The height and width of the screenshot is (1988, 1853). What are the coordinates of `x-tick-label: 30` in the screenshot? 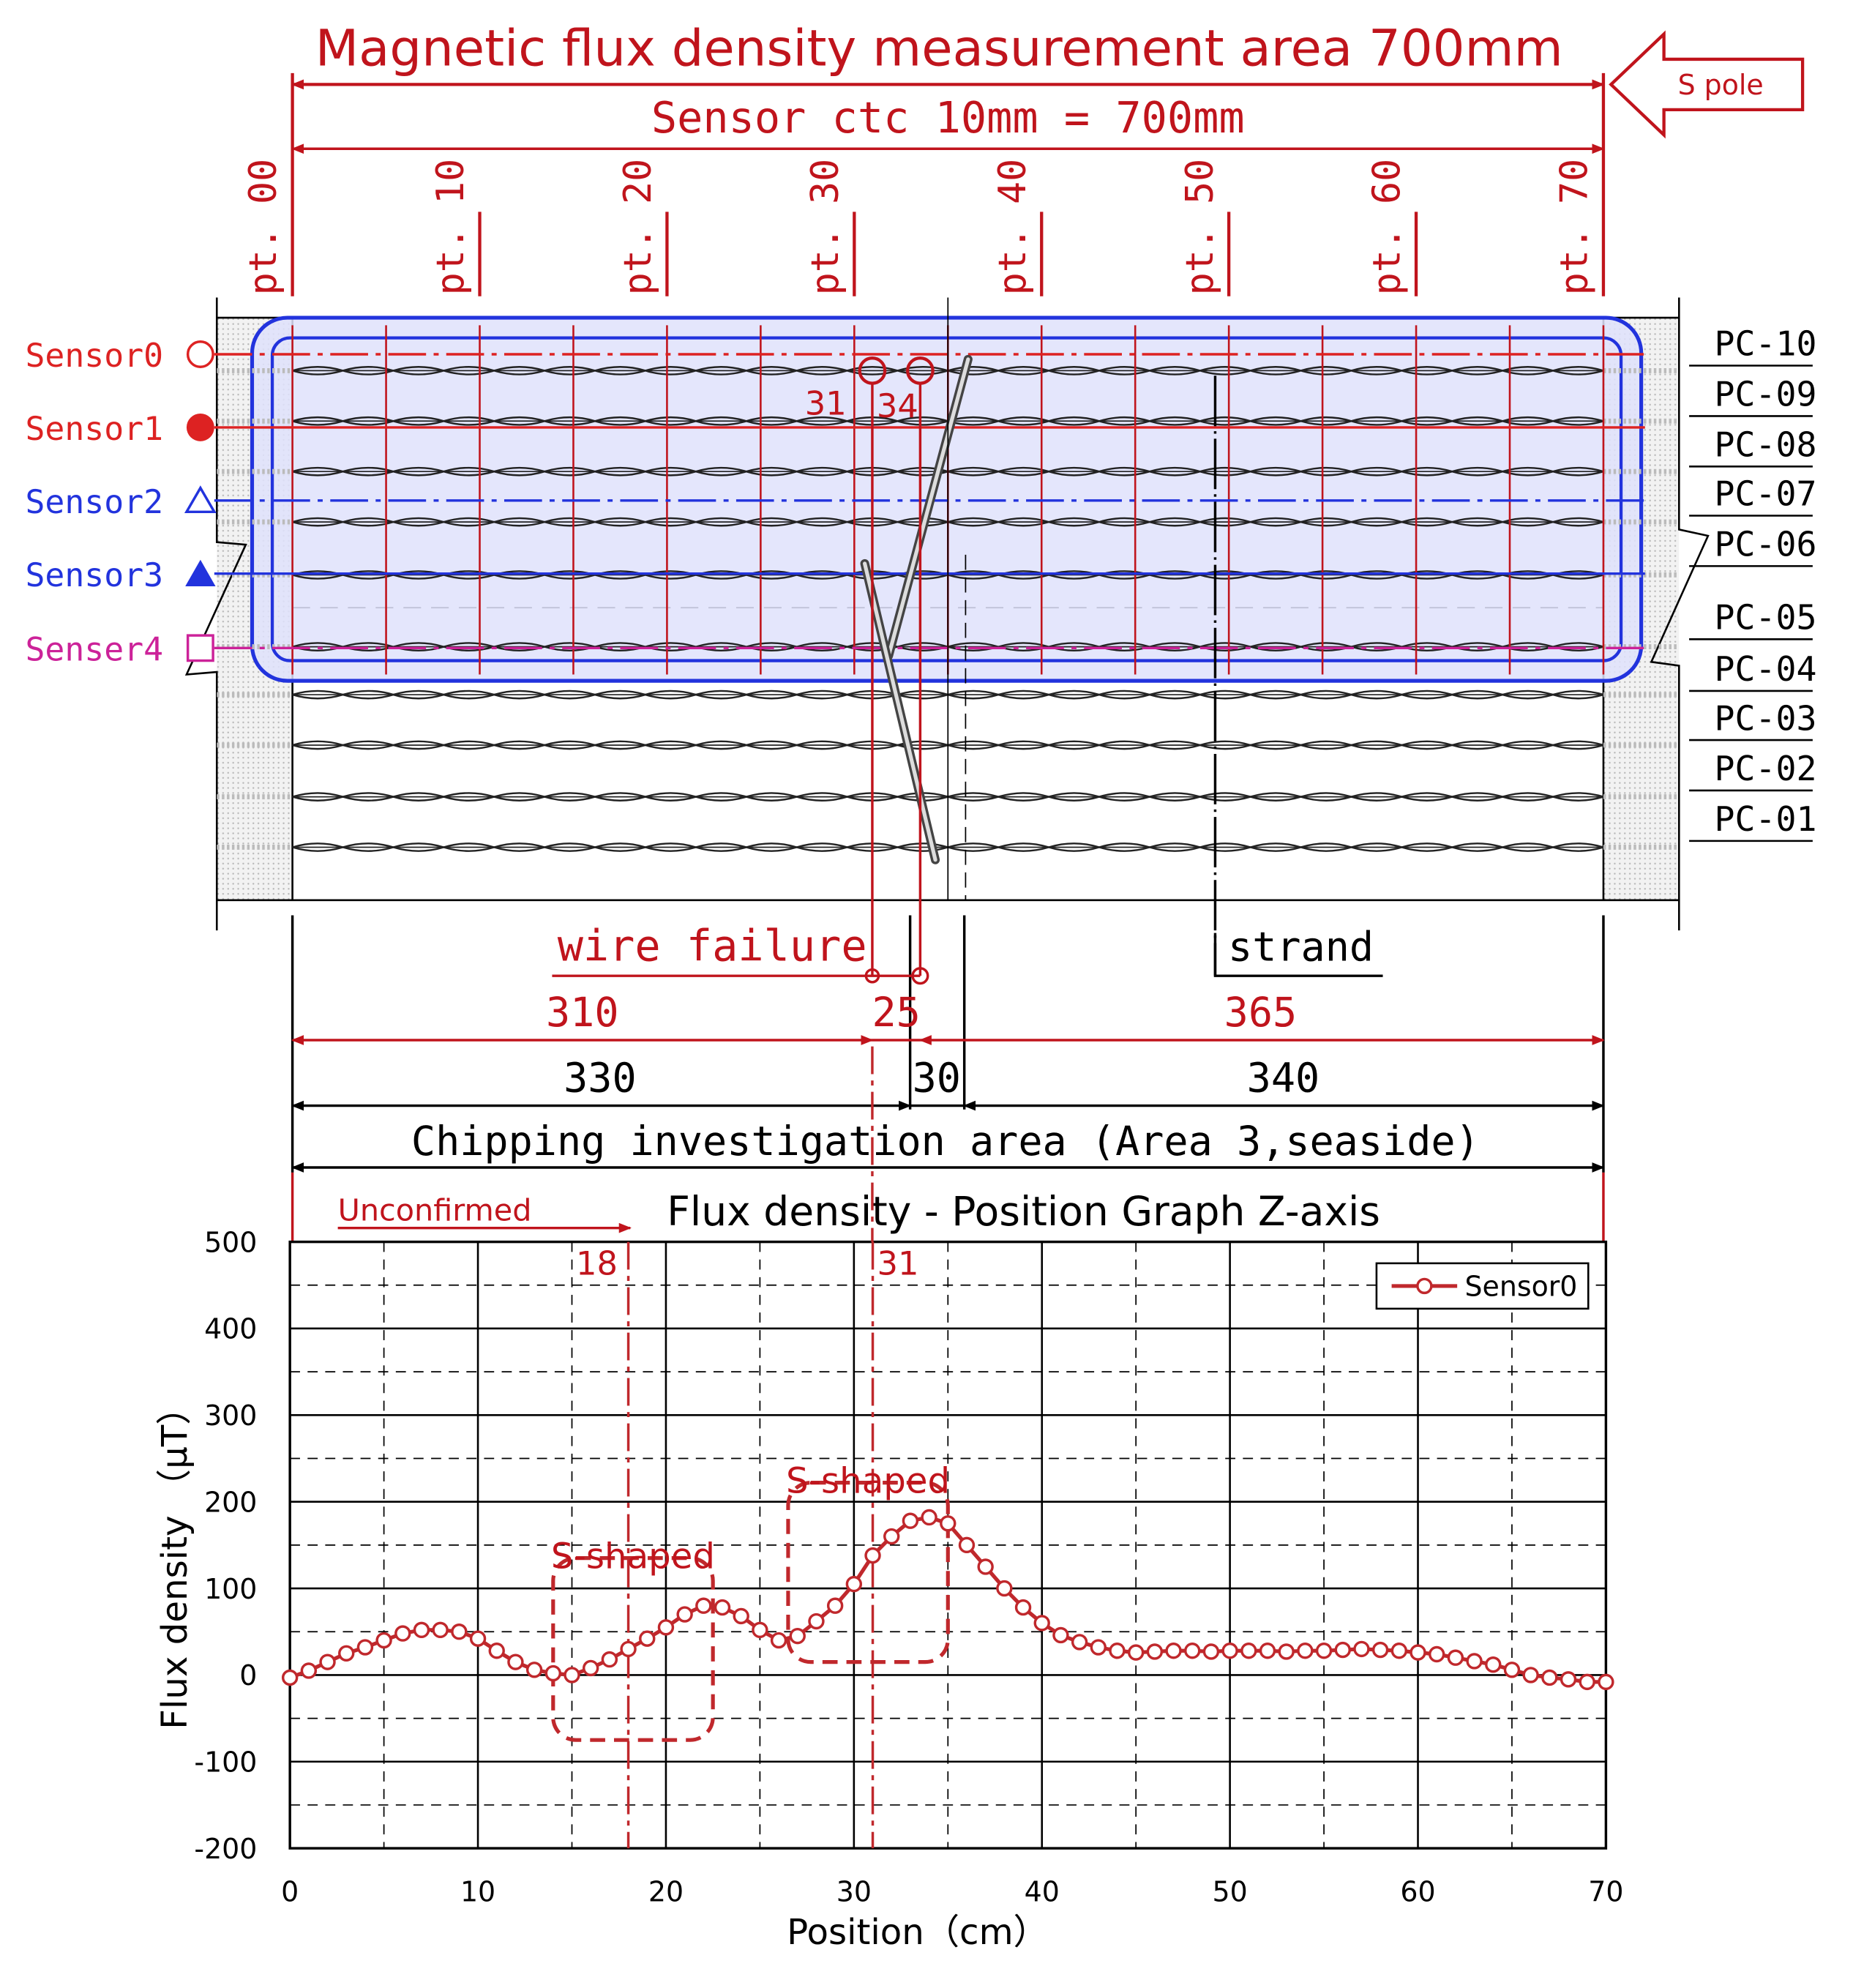 It's located at (854, 1891).